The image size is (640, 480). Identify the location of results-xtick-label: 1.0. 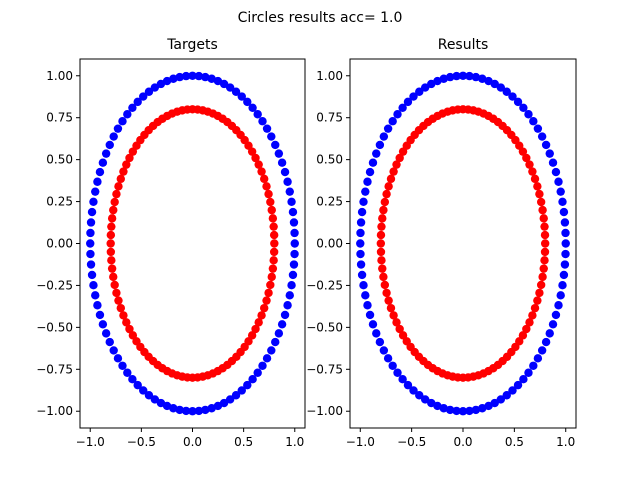
(565, 442).